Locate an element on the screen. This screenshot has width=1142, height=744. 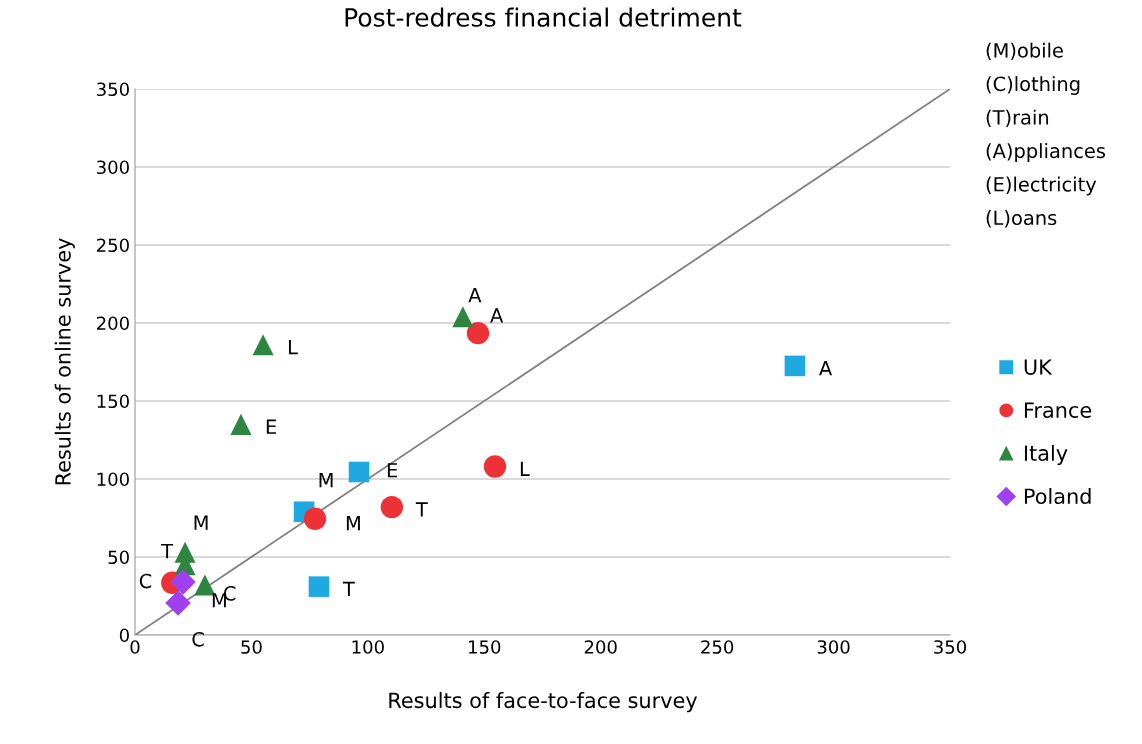
x-tick-label: 300 is located at coordinates (833, 647).